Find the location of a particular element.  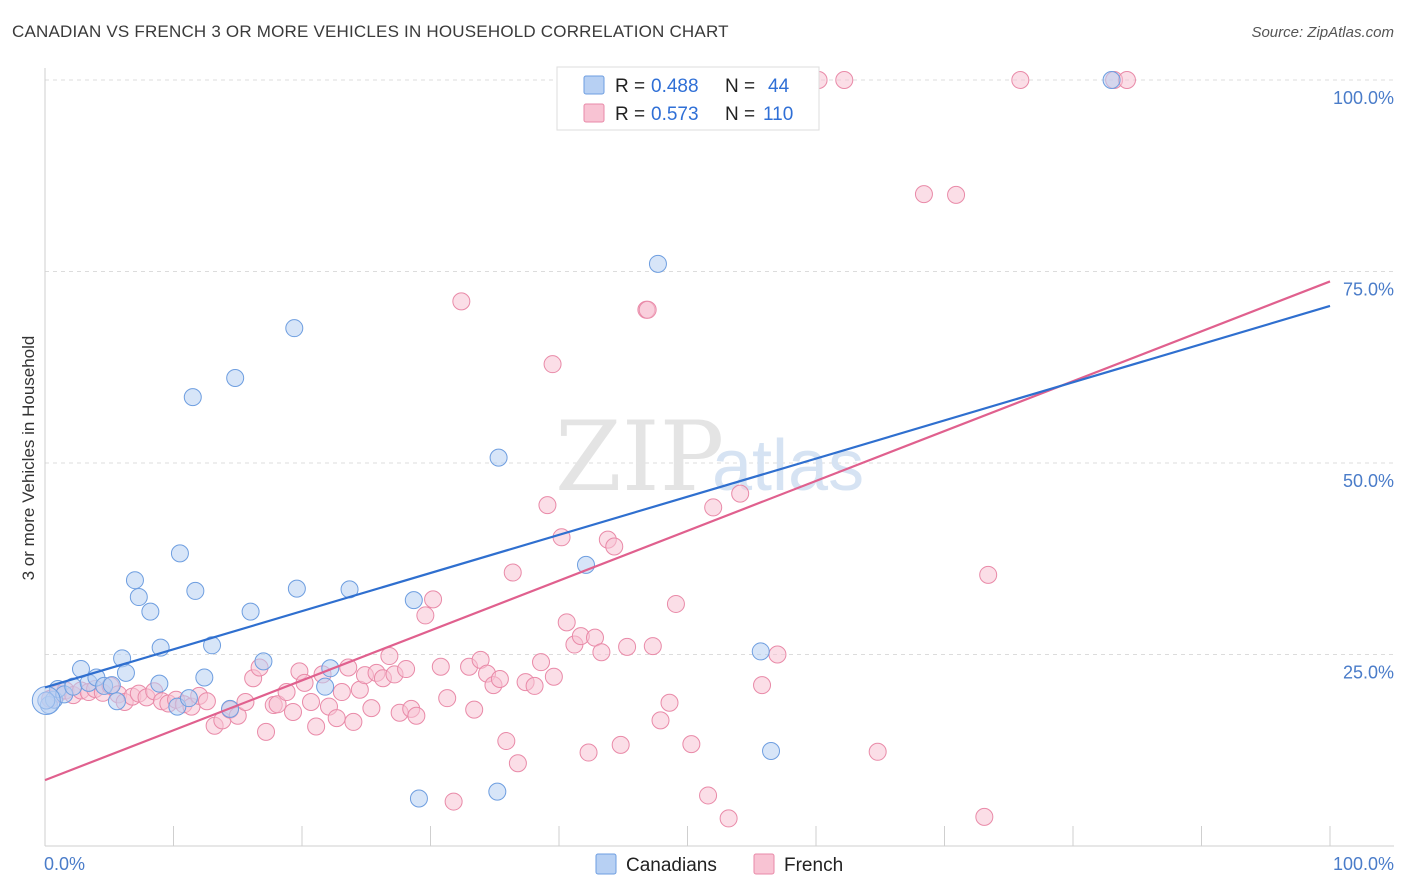

legend-swatch-french is located at coordinates (594, 113).